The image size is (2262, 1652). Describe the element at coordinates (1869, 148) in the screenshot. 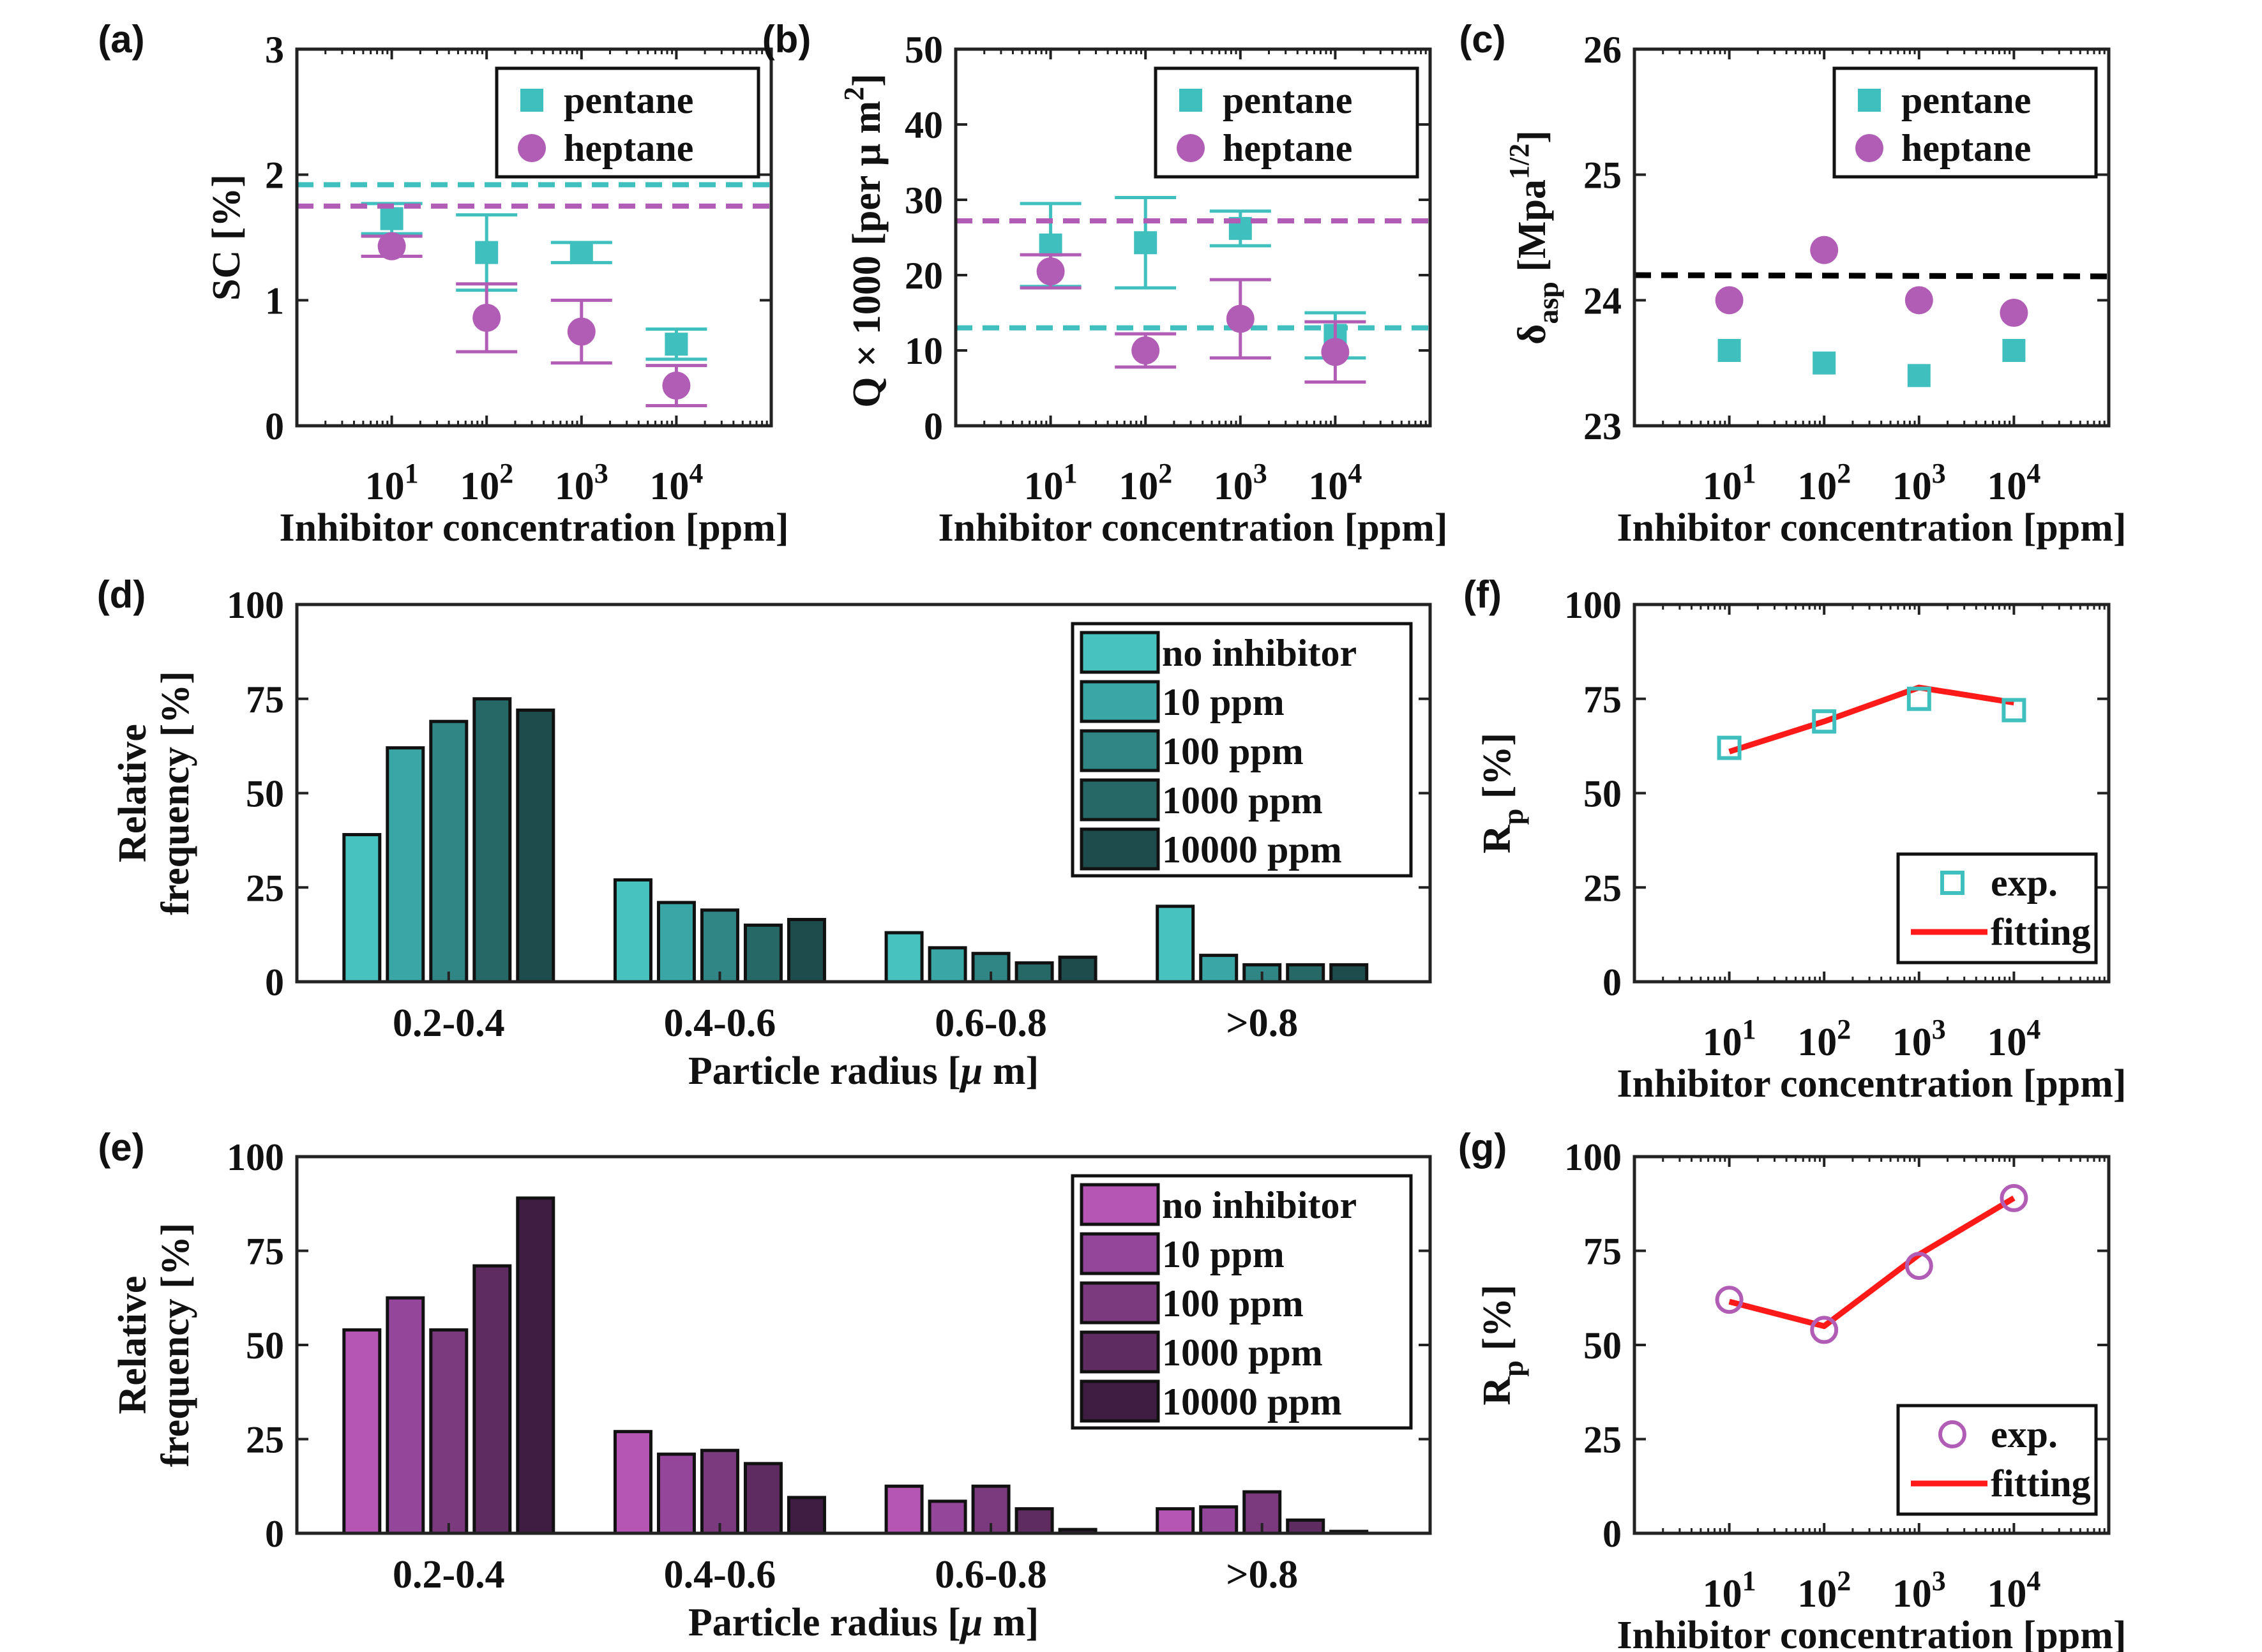

I see `legend-heptane-marker` at that location.